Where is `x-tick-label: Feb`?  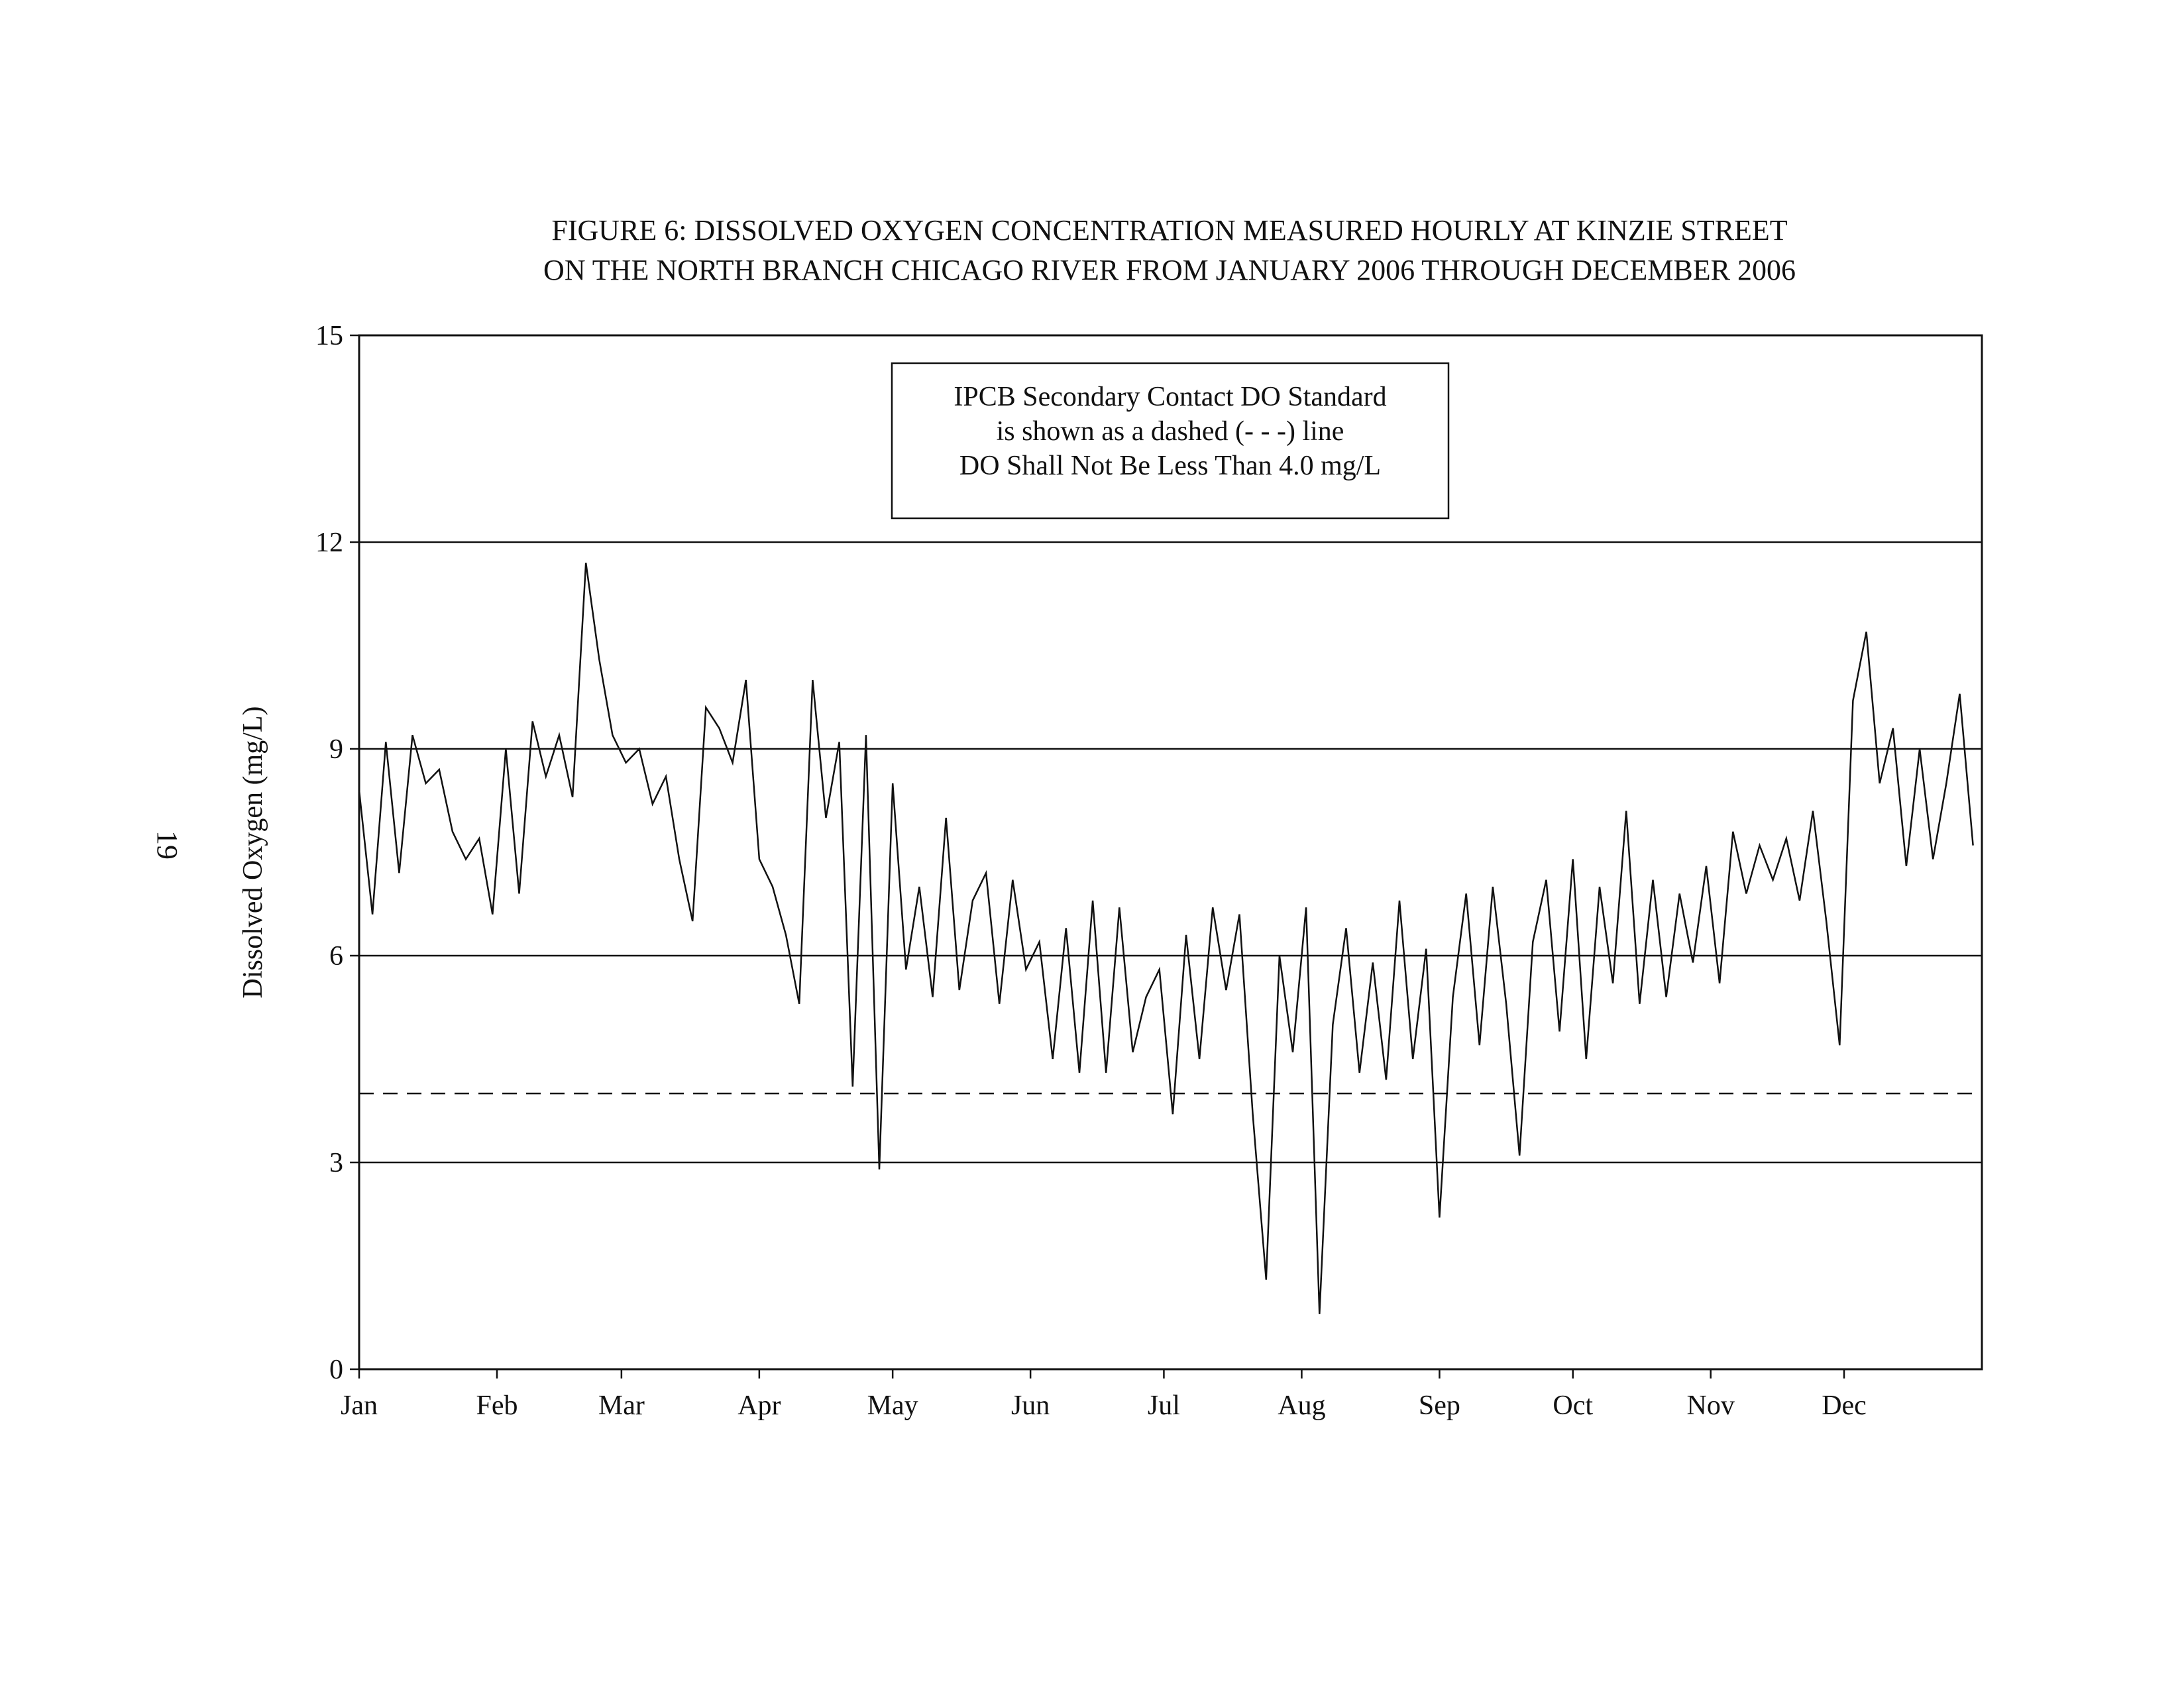 x-tick-label: Feb is located at coordinates (497, 1406).